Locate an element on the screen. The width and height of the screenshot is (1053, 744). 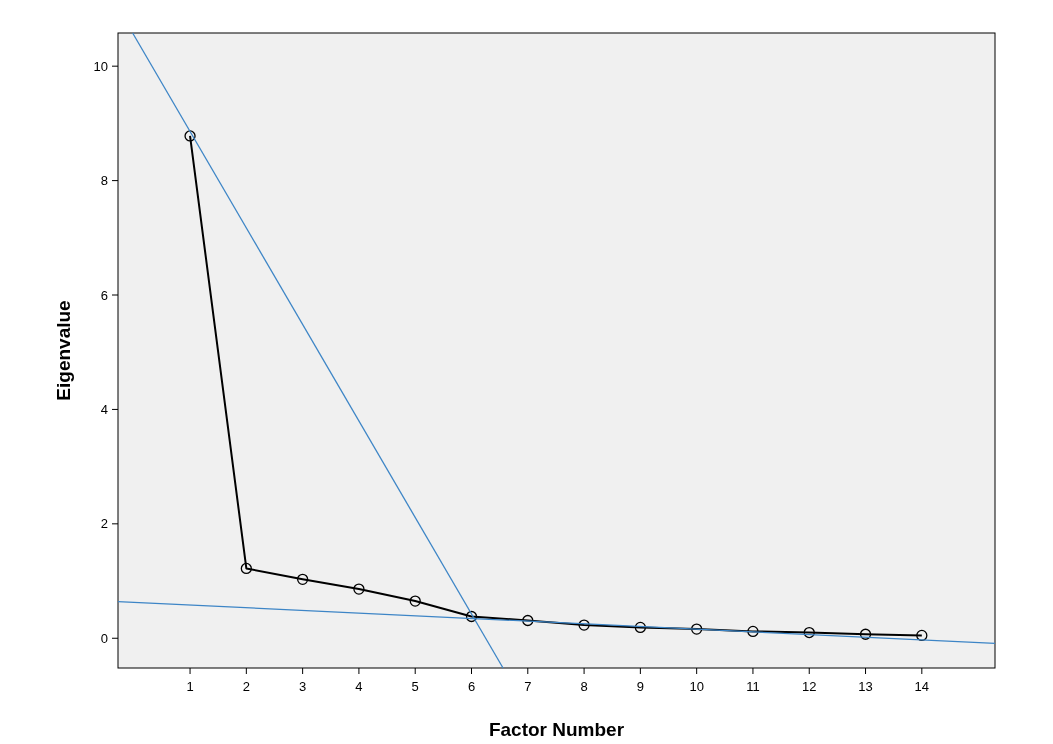
y-tick-label: 8 is located at coordinates (104, 181).